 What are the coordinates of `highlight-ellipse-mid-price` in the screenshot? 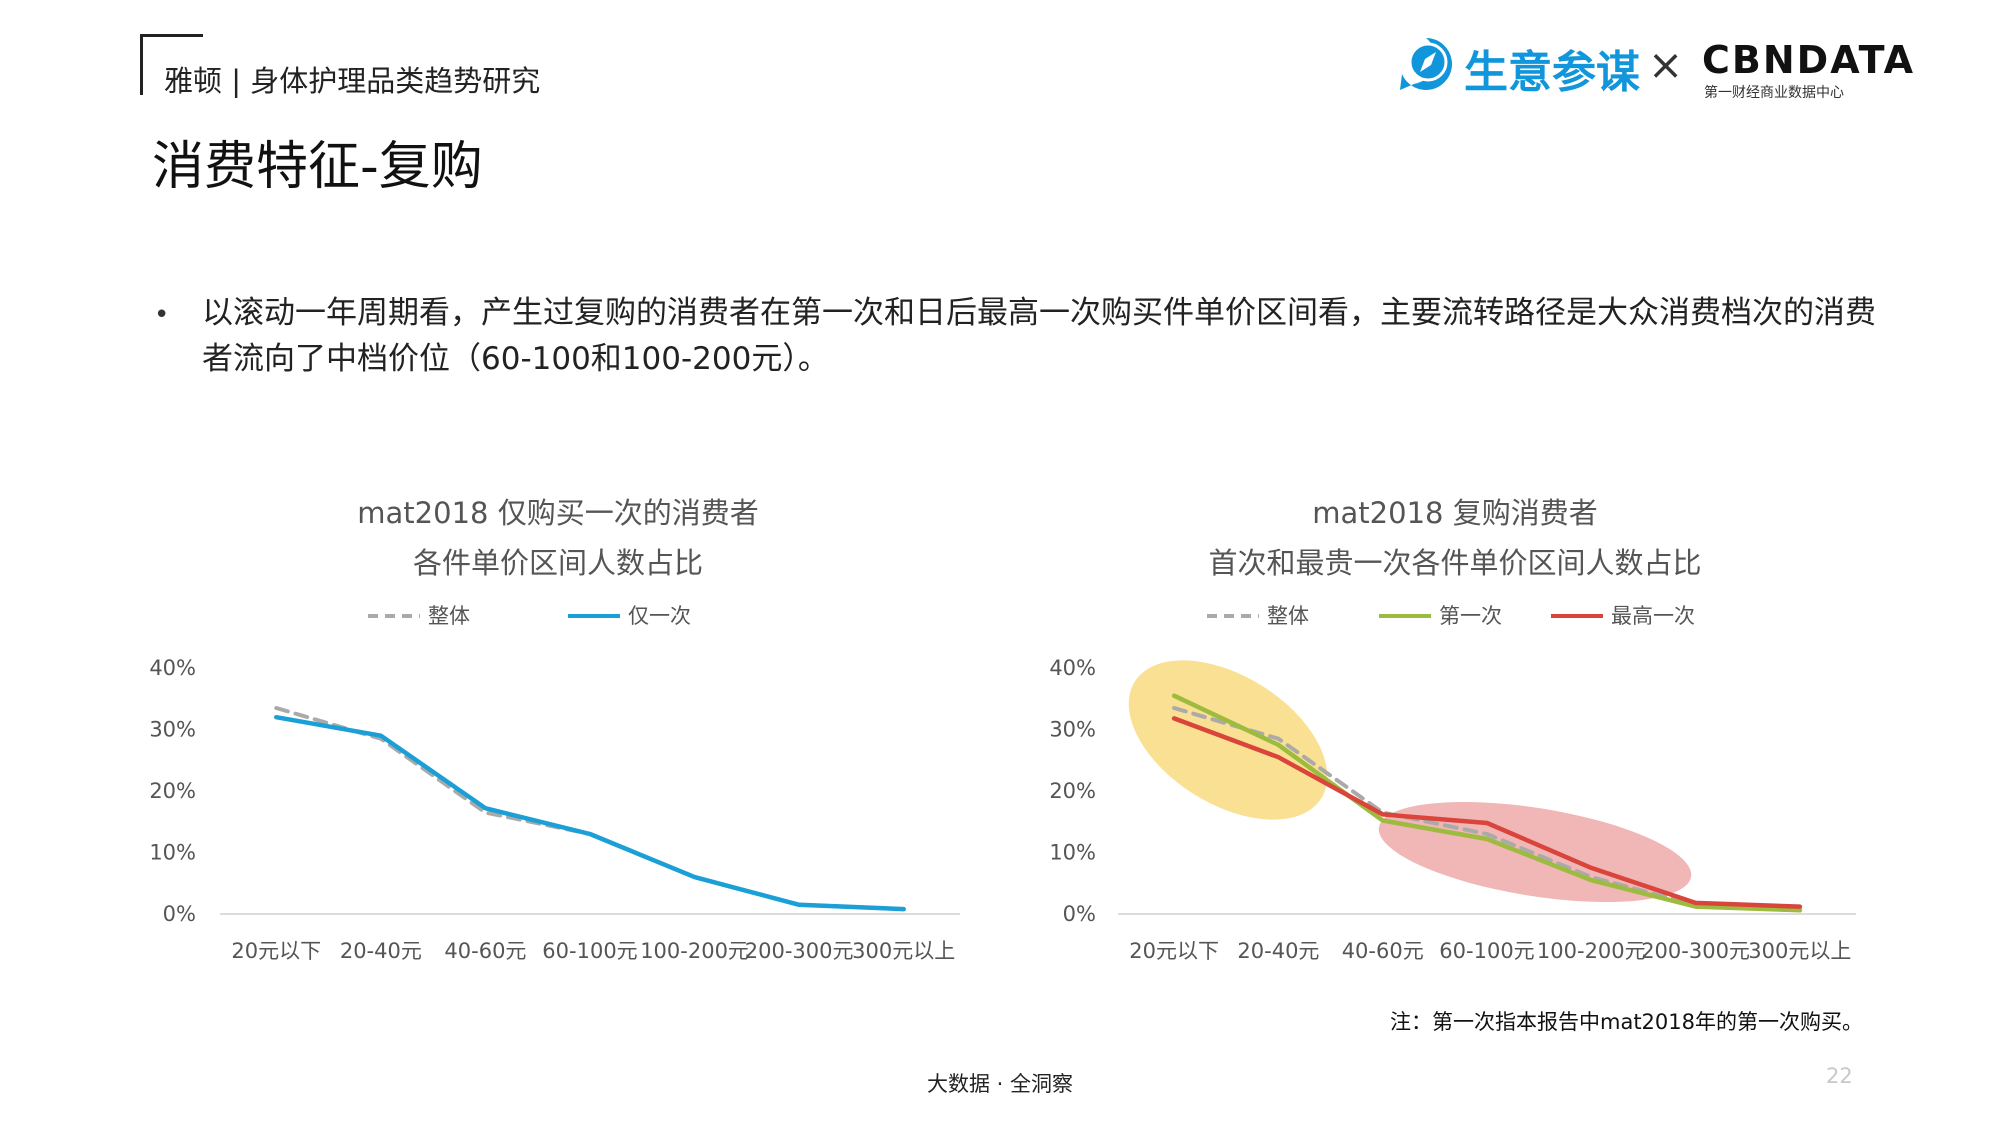 It's located at (1535, 852).